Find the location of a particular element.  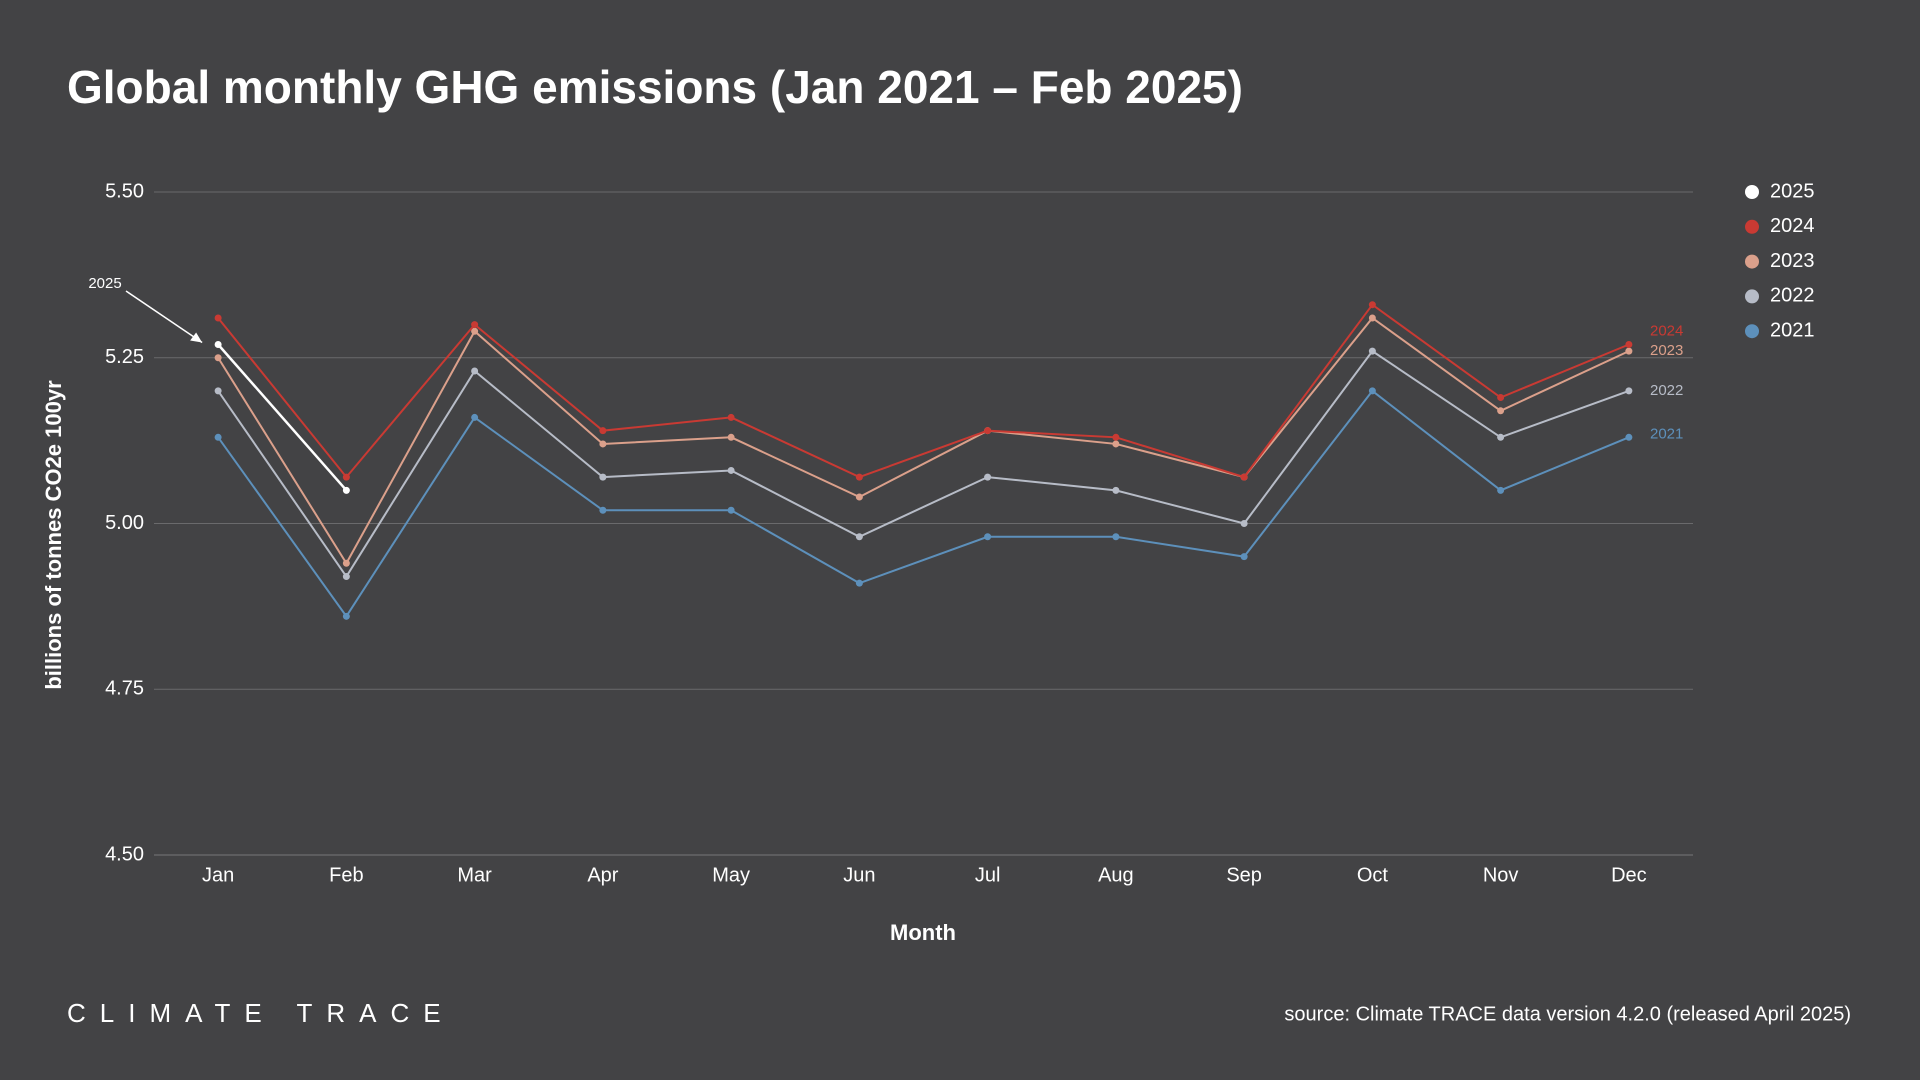

series-end-label: 2023 is located at coordinates (1666, 350).